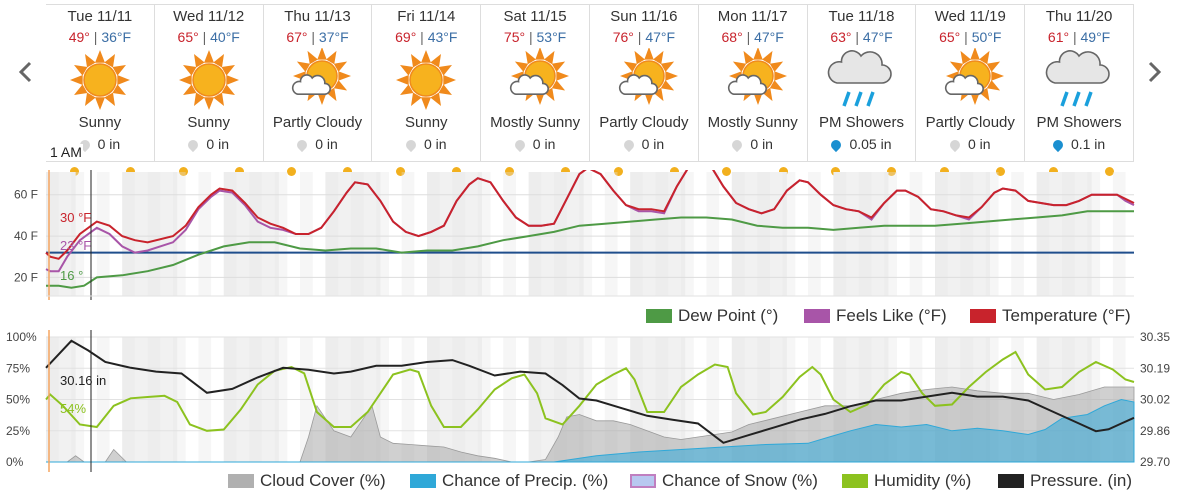  I want to click on high-temp: 63°, so click(841, 37).